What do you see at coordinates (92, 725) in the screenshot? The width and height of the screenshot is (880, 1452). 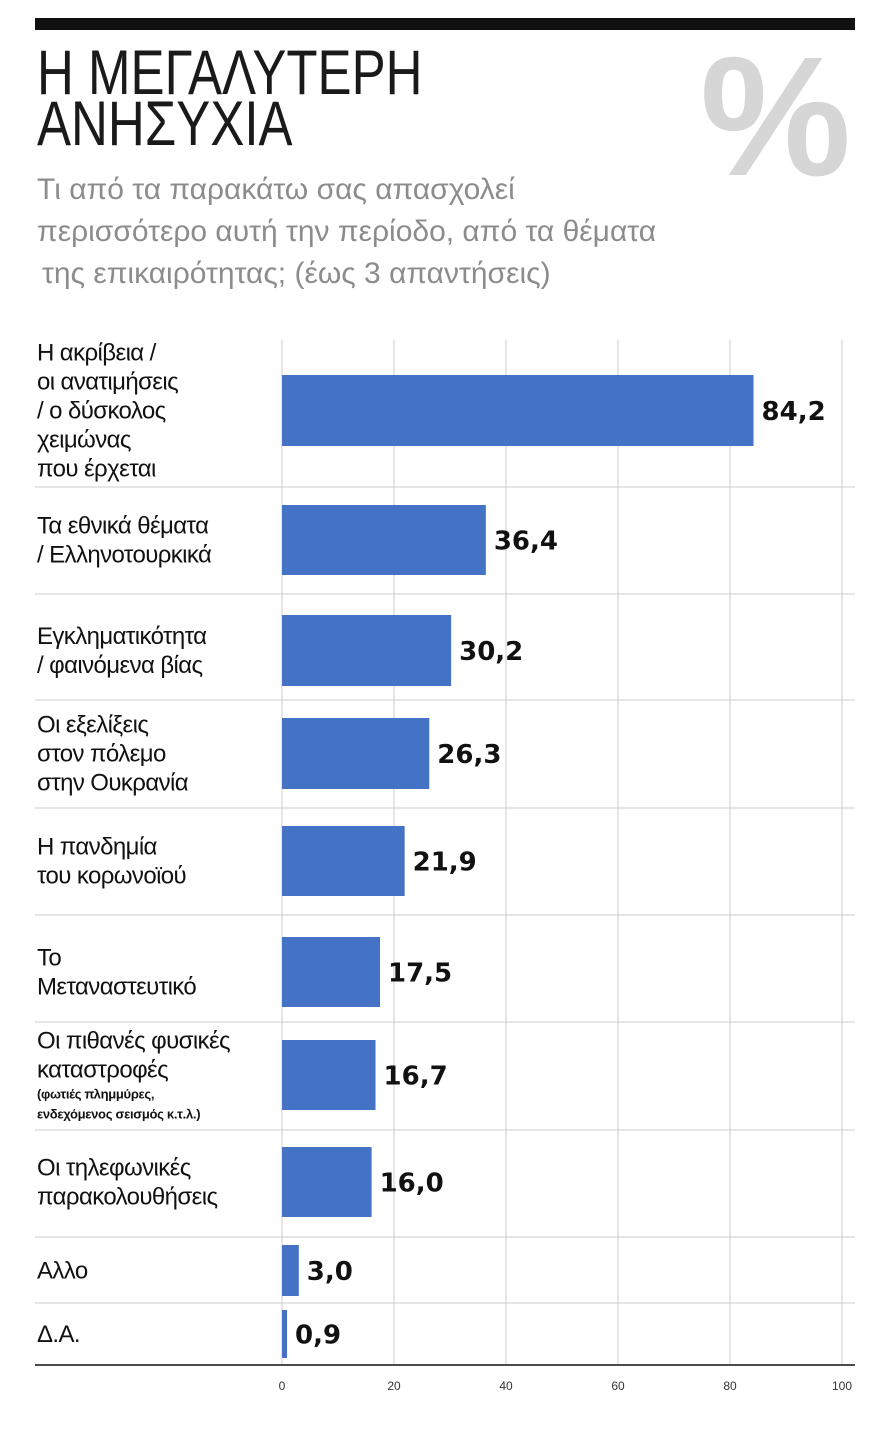 I see `category-label-line: Οι εξελίξεις` at bounding box center [92, 725].